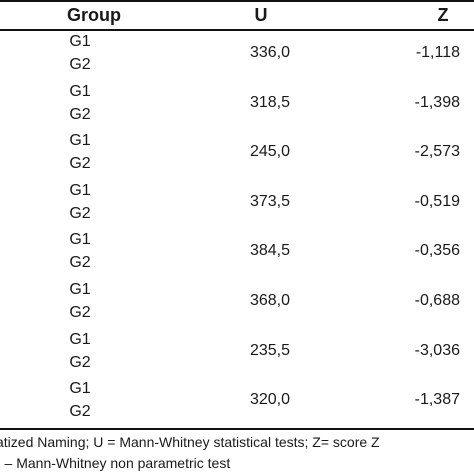  I want to click on table-row: G1 G2 373,5 -0,519, so click(237, 206).